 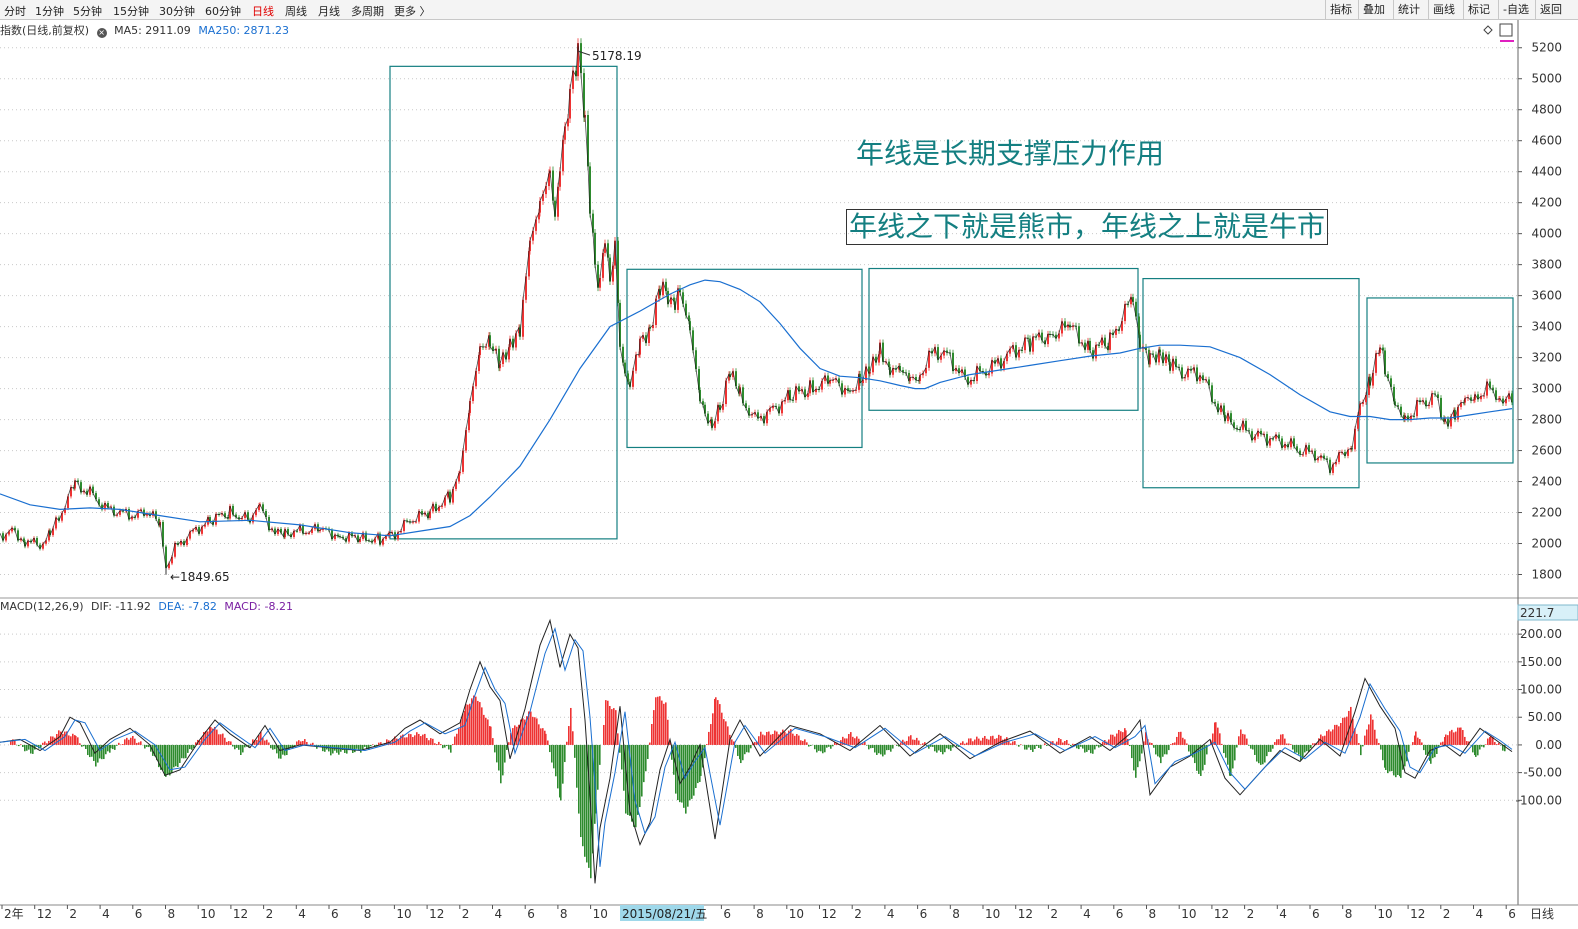 What do you see at coordinates (131, 11) in the screenshot?
I see `tab-15min: 15分钟` at bounding box center [131, 11].